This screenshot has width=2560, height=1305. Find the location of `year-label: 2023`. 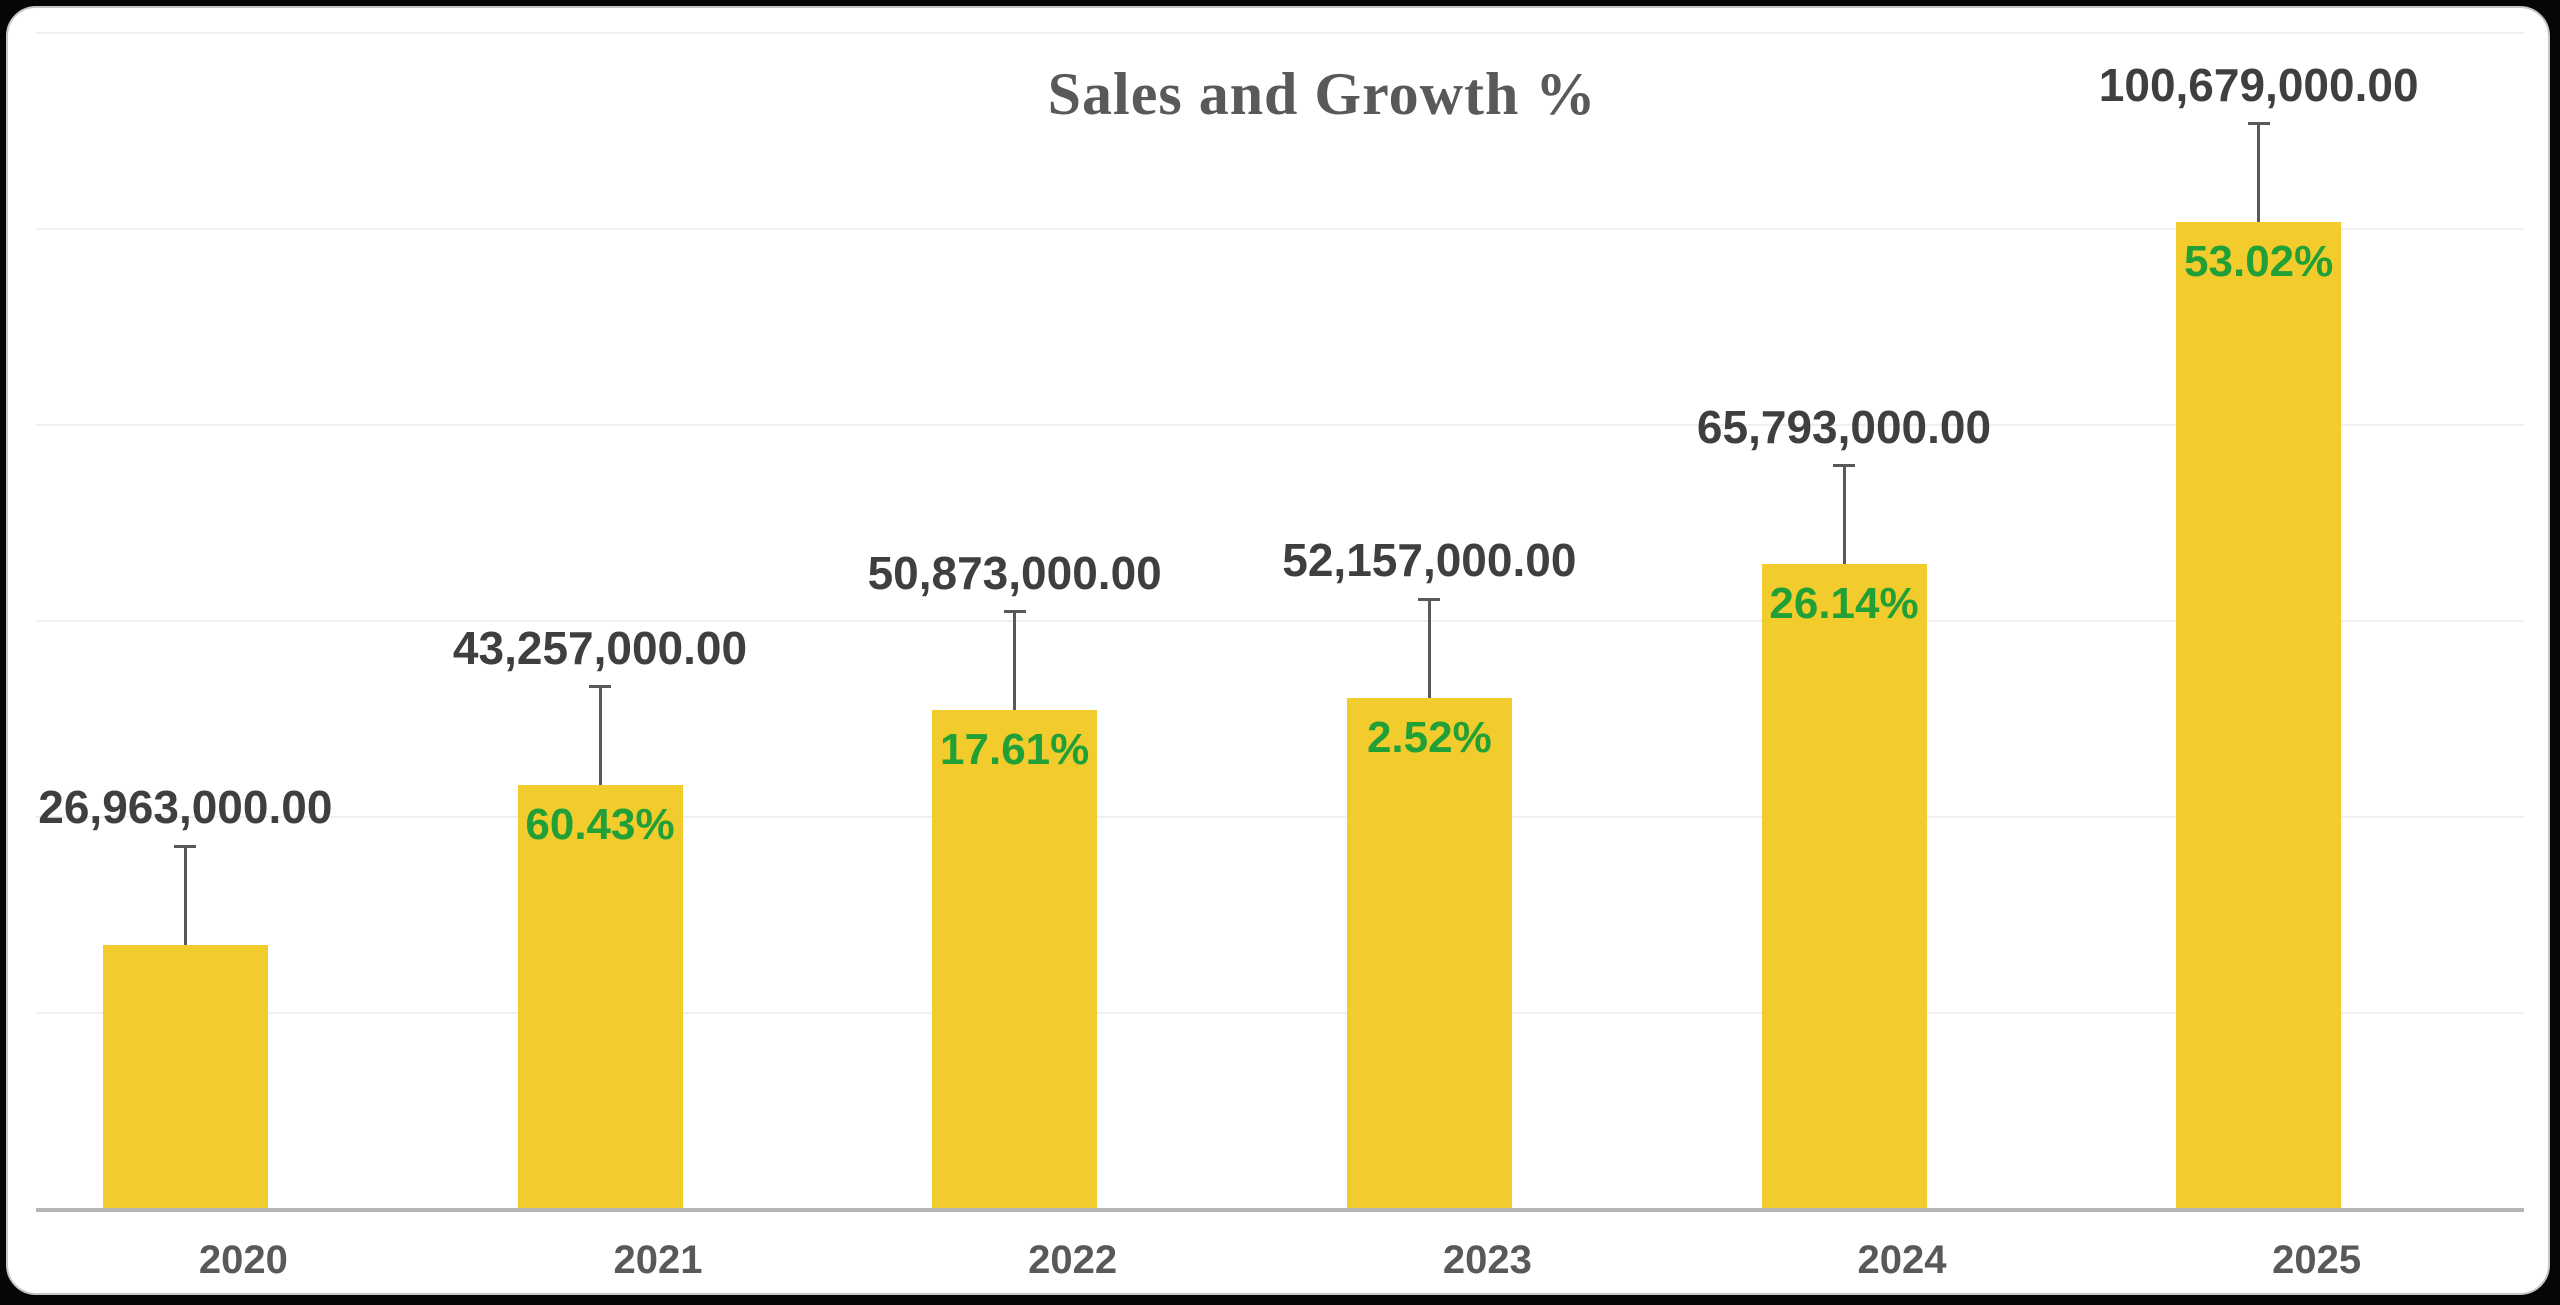

year-label: 2023 is located at coordinates (1487, 1260).